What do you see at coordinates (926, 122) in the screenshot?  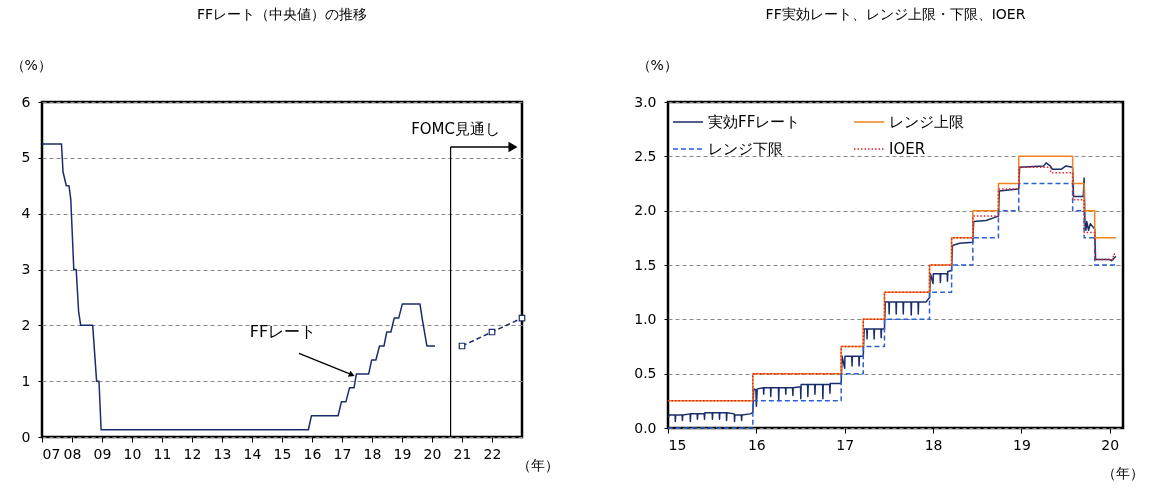 I see `legend-label: レンジ上限` at bounding box center [926, 122].